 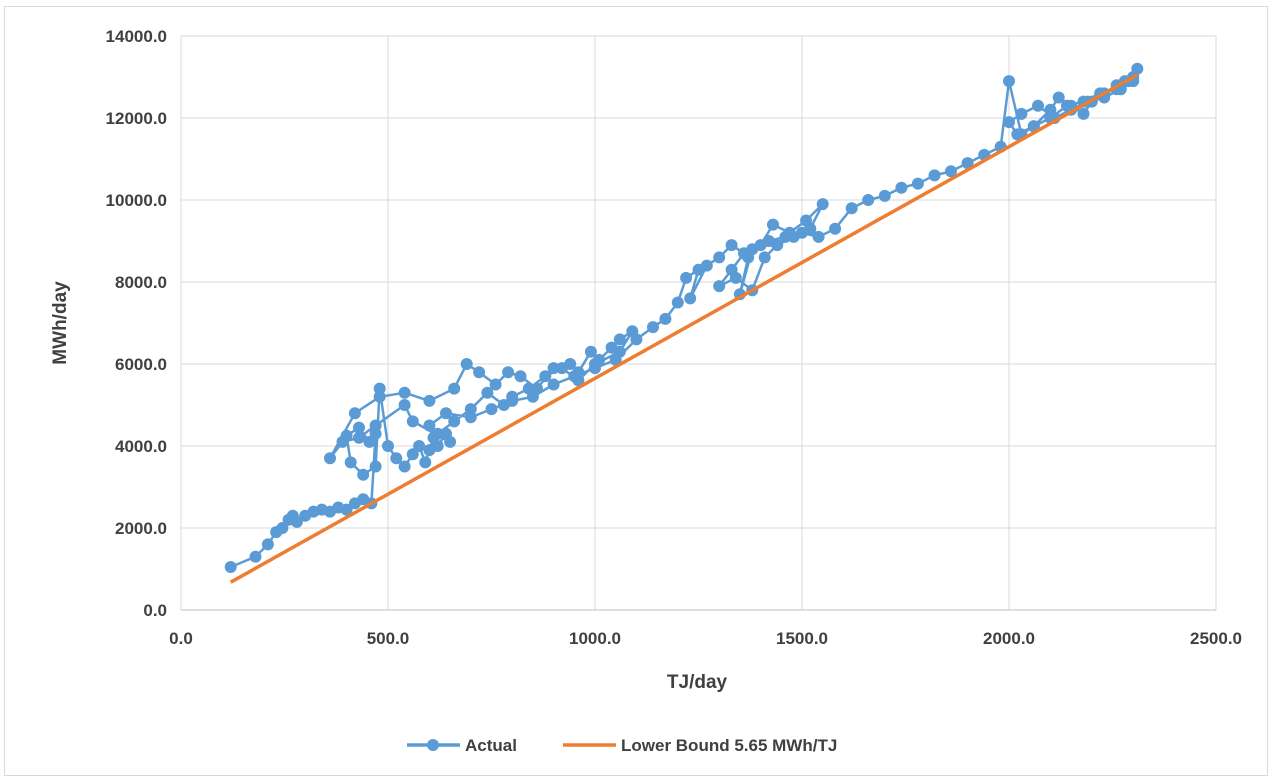 What do you see at coordinates (388, 638) in the screenshot?
I see `x-tick-label: 500.0` at bounding box center [388, 638].